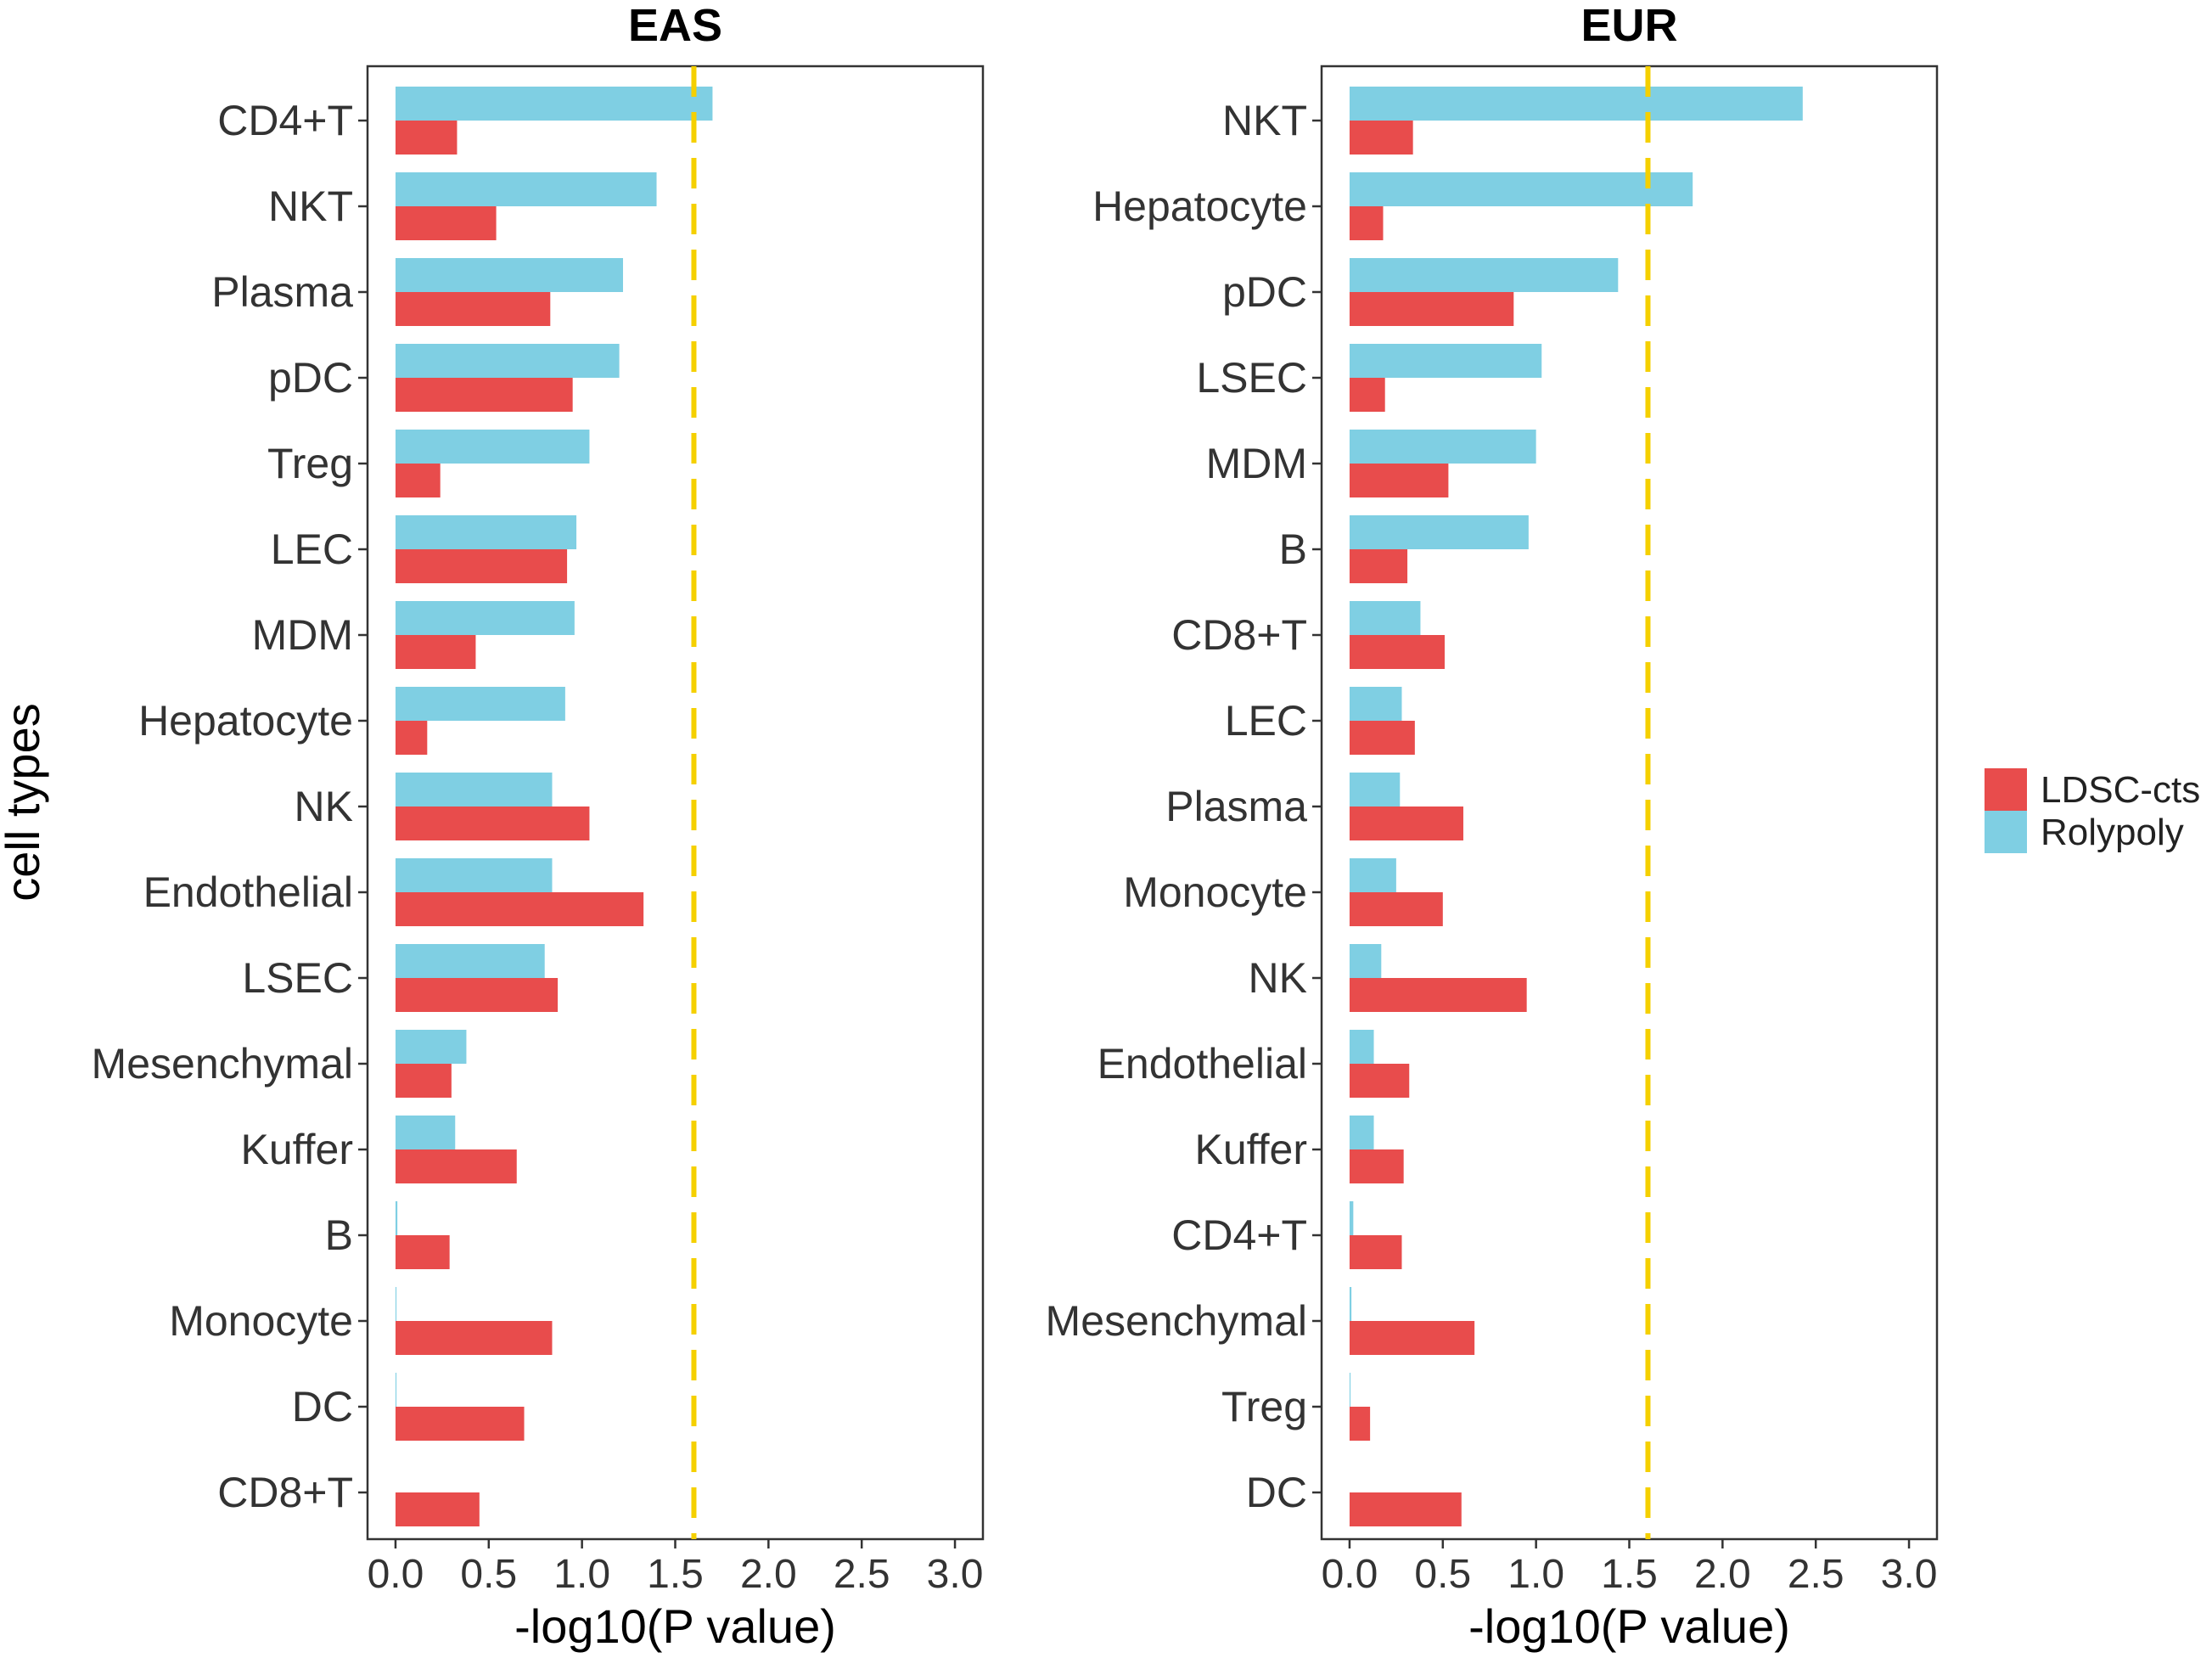  Describe the element at coordinates (24, 802) in the screenshot. I see `y-axis-title: cell types` at that location.